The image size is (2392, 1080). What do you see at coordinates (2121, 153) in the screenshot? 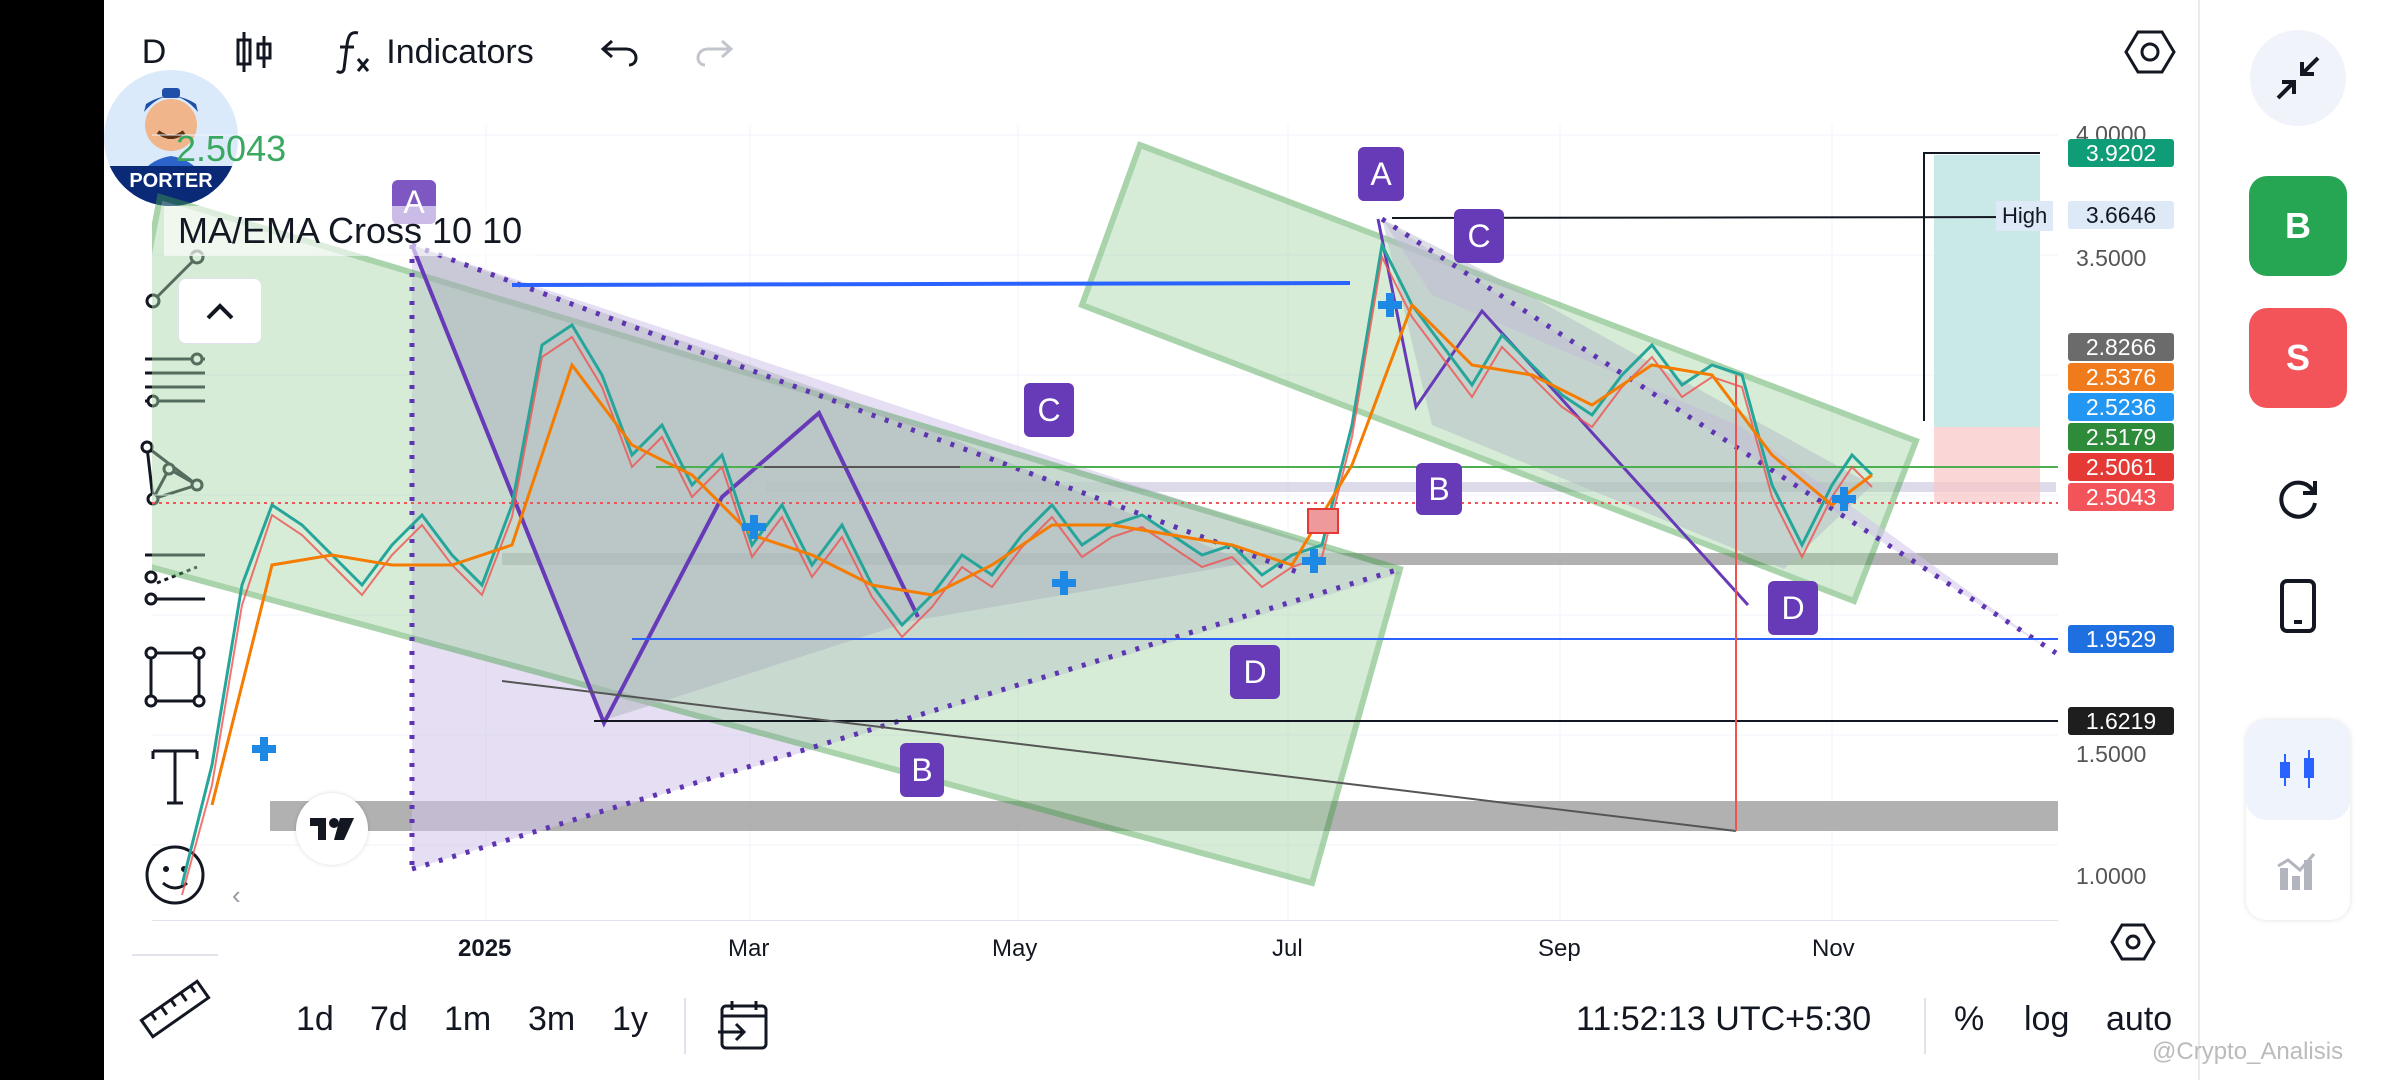
I see `price-label: 3.9202` at bounding box center [2121, 153].